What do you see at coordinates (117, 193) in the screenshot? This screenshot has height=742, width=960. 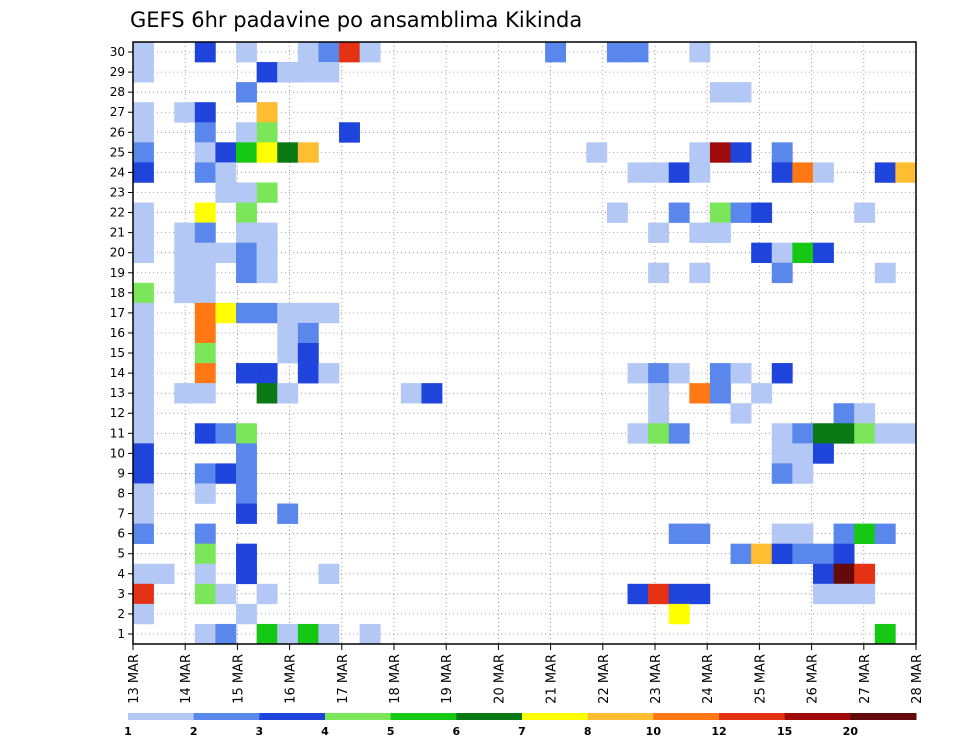 I see `y-tick-label: 23` at bounding box center [117, 193].